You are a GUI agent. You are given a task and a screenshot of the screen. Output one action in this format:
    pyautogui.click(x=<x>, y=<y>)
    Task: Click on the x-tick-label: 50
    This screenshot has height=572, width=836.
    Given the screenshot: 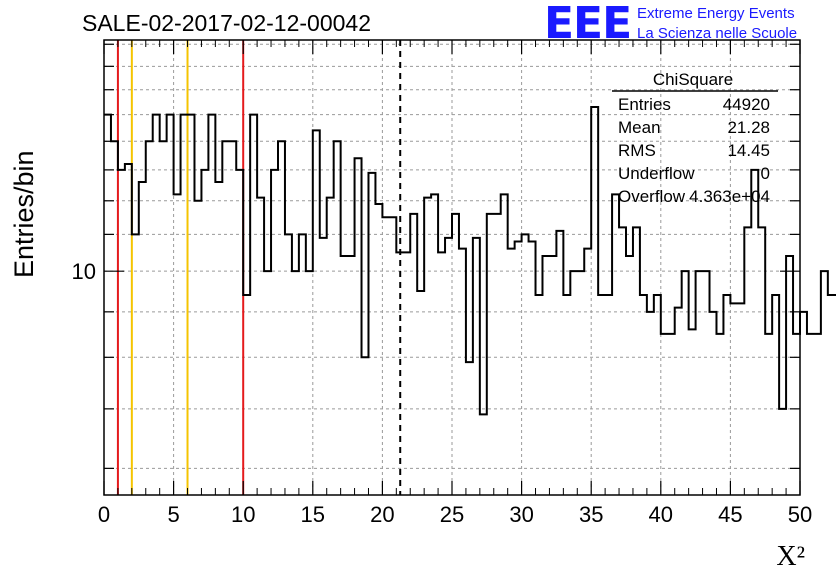 What is the action you would take?
    pyautogui.click(x=800, y=514)
    